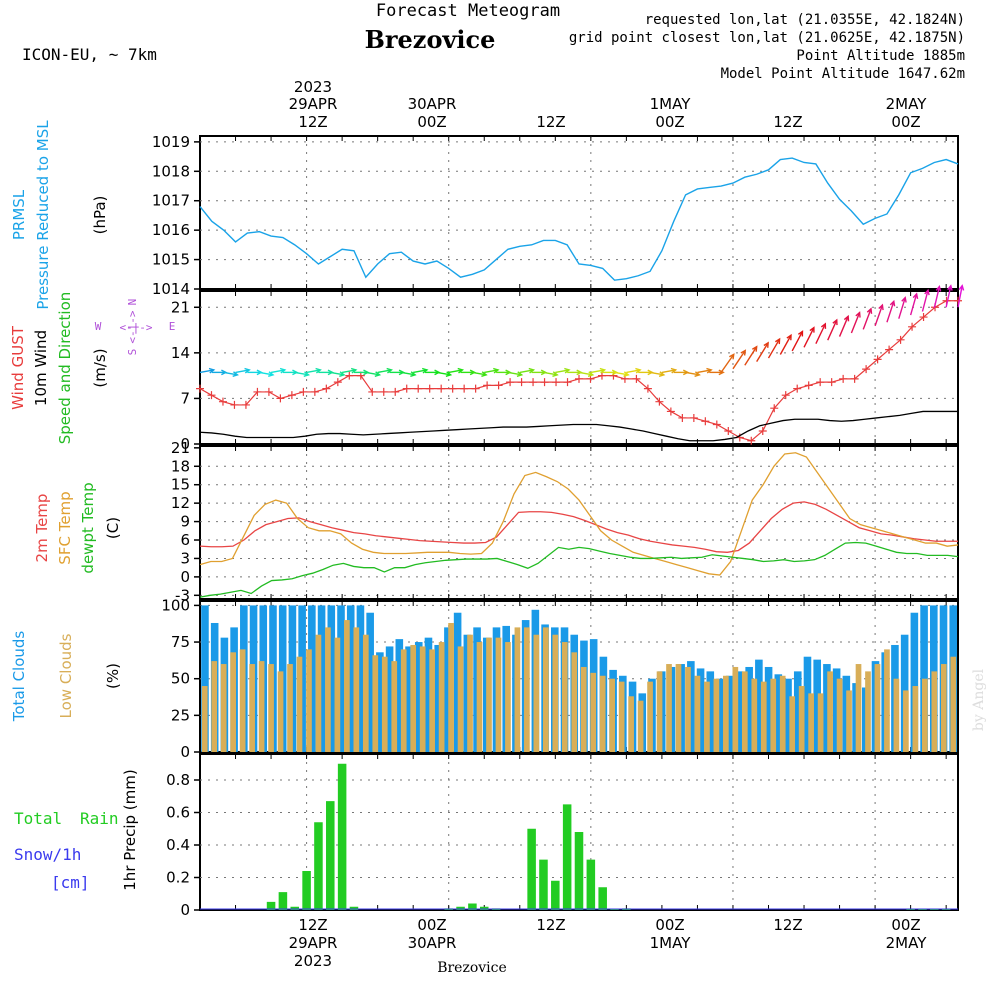 The image size is (1000, 1000). Describe the element at coordinates (180, 485) in the screenshot. I see `y-tick-label: 15` at that location.